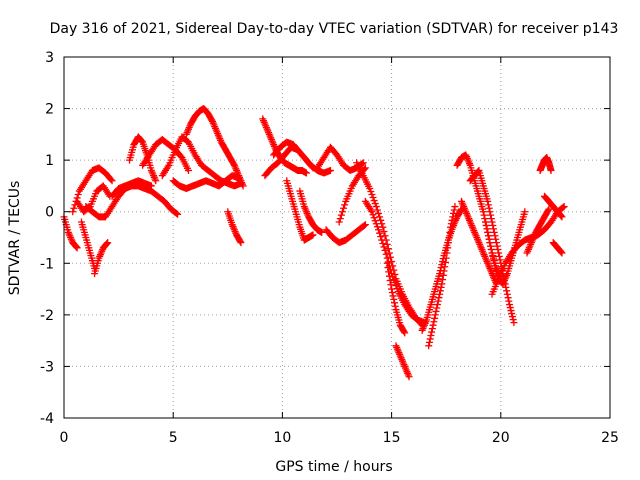  What do you see at coordinates (132, 201) in the screenshot?
I see `series-arc6` at bounding box center [132, 201].